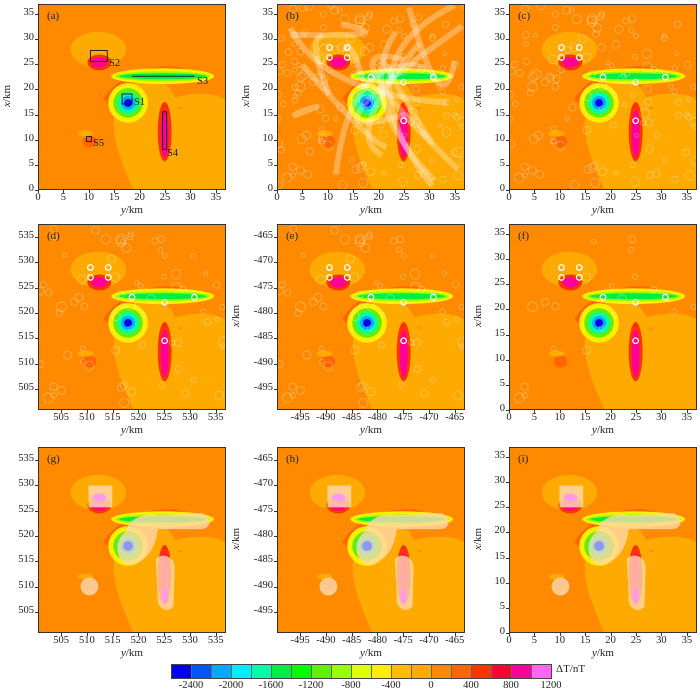 This screenshot has width=700, height=692. What do you see at coordinates (263, 611) in the screenshot?
I see `y-tick-label: -495` at bounding box center [263, 611].